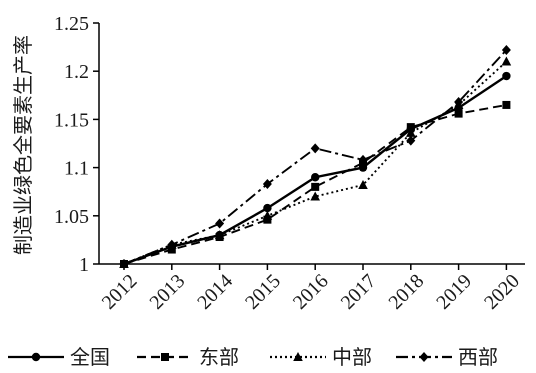 This screenshot has height=373, width=536. What do you see at coordinates (188, 357) in the screenshot?
I see `legend-item: 东部` at bounding box center [188, 357].